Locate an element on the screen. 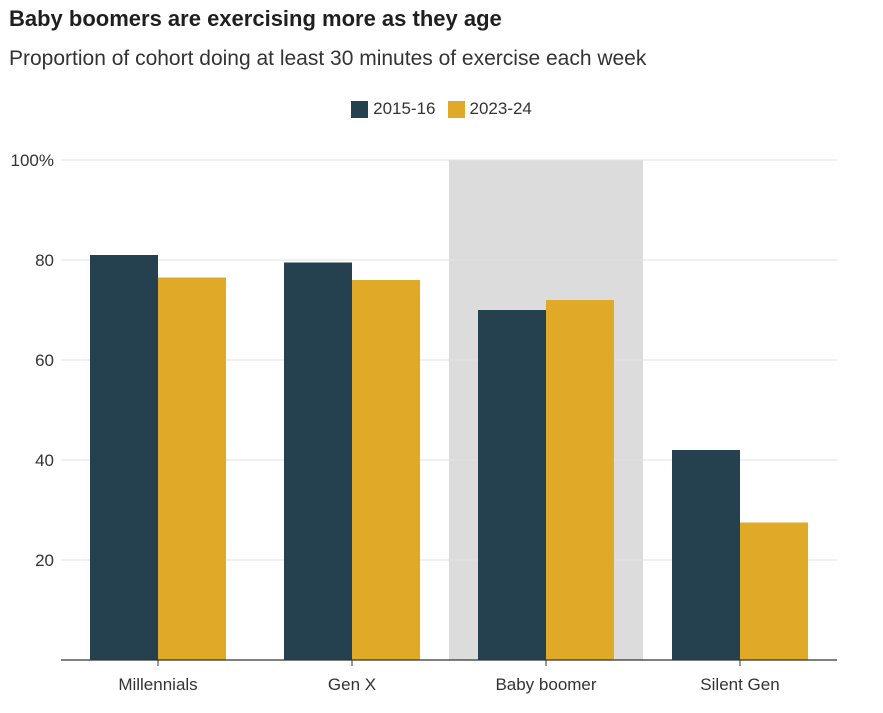 The width and height of the screenshot is (883, 713). x-tick-label: Silent Gen is located at coordinates (739, 684).